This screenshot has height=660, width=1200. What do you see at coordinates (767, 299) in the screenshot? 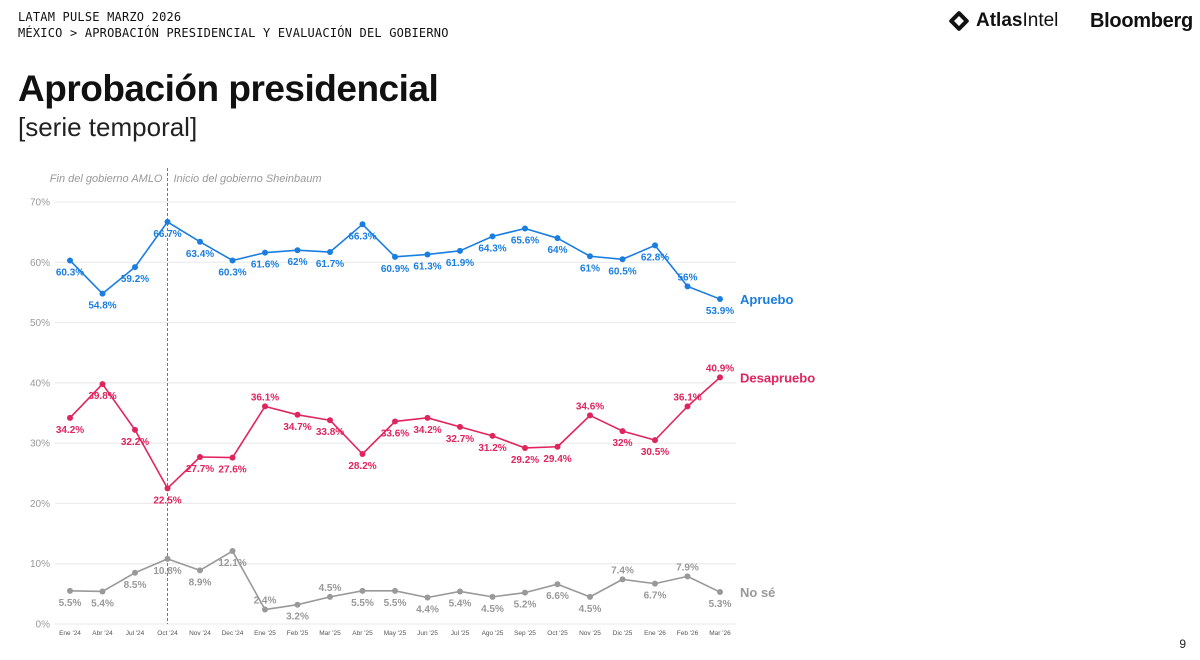
I see `series-name-apruebo: Apruebo` at bounding box center [767, 299].